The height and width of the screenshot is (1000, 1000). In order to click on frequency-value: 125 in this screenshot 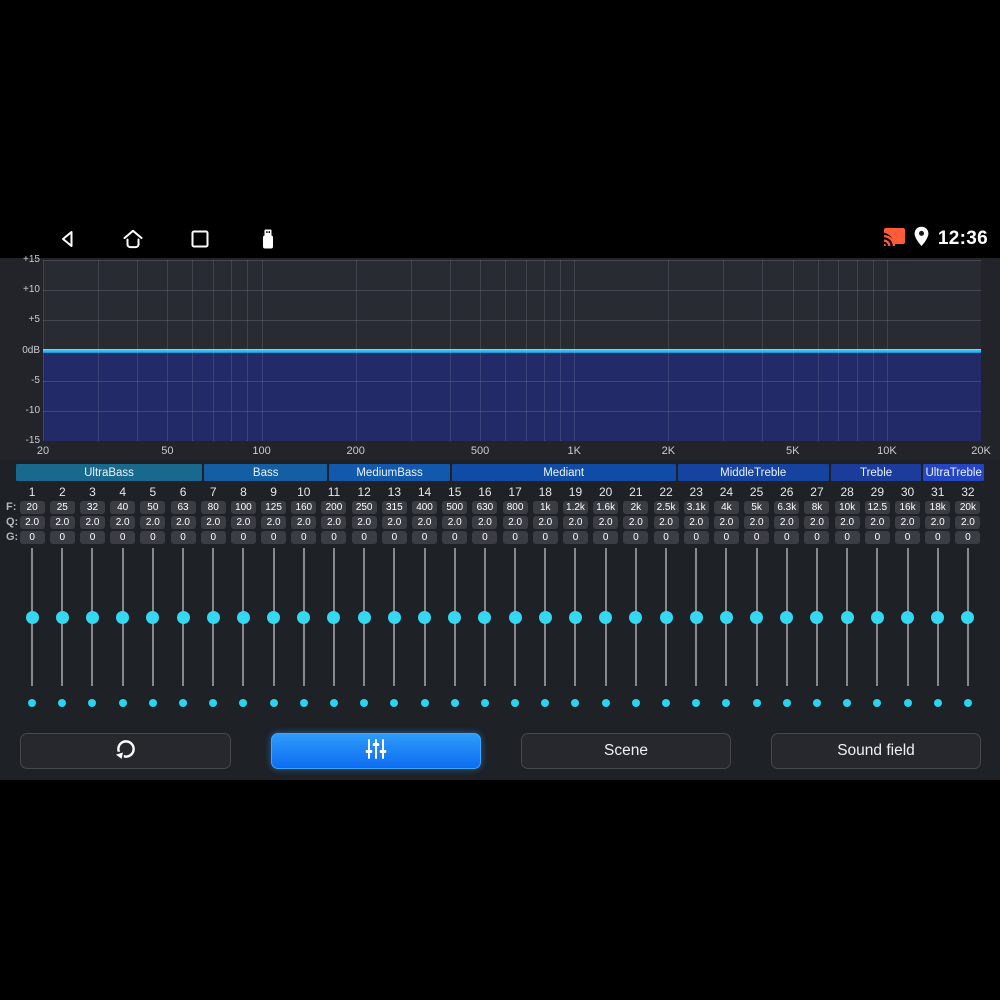, I will do `click(274, 507)`.